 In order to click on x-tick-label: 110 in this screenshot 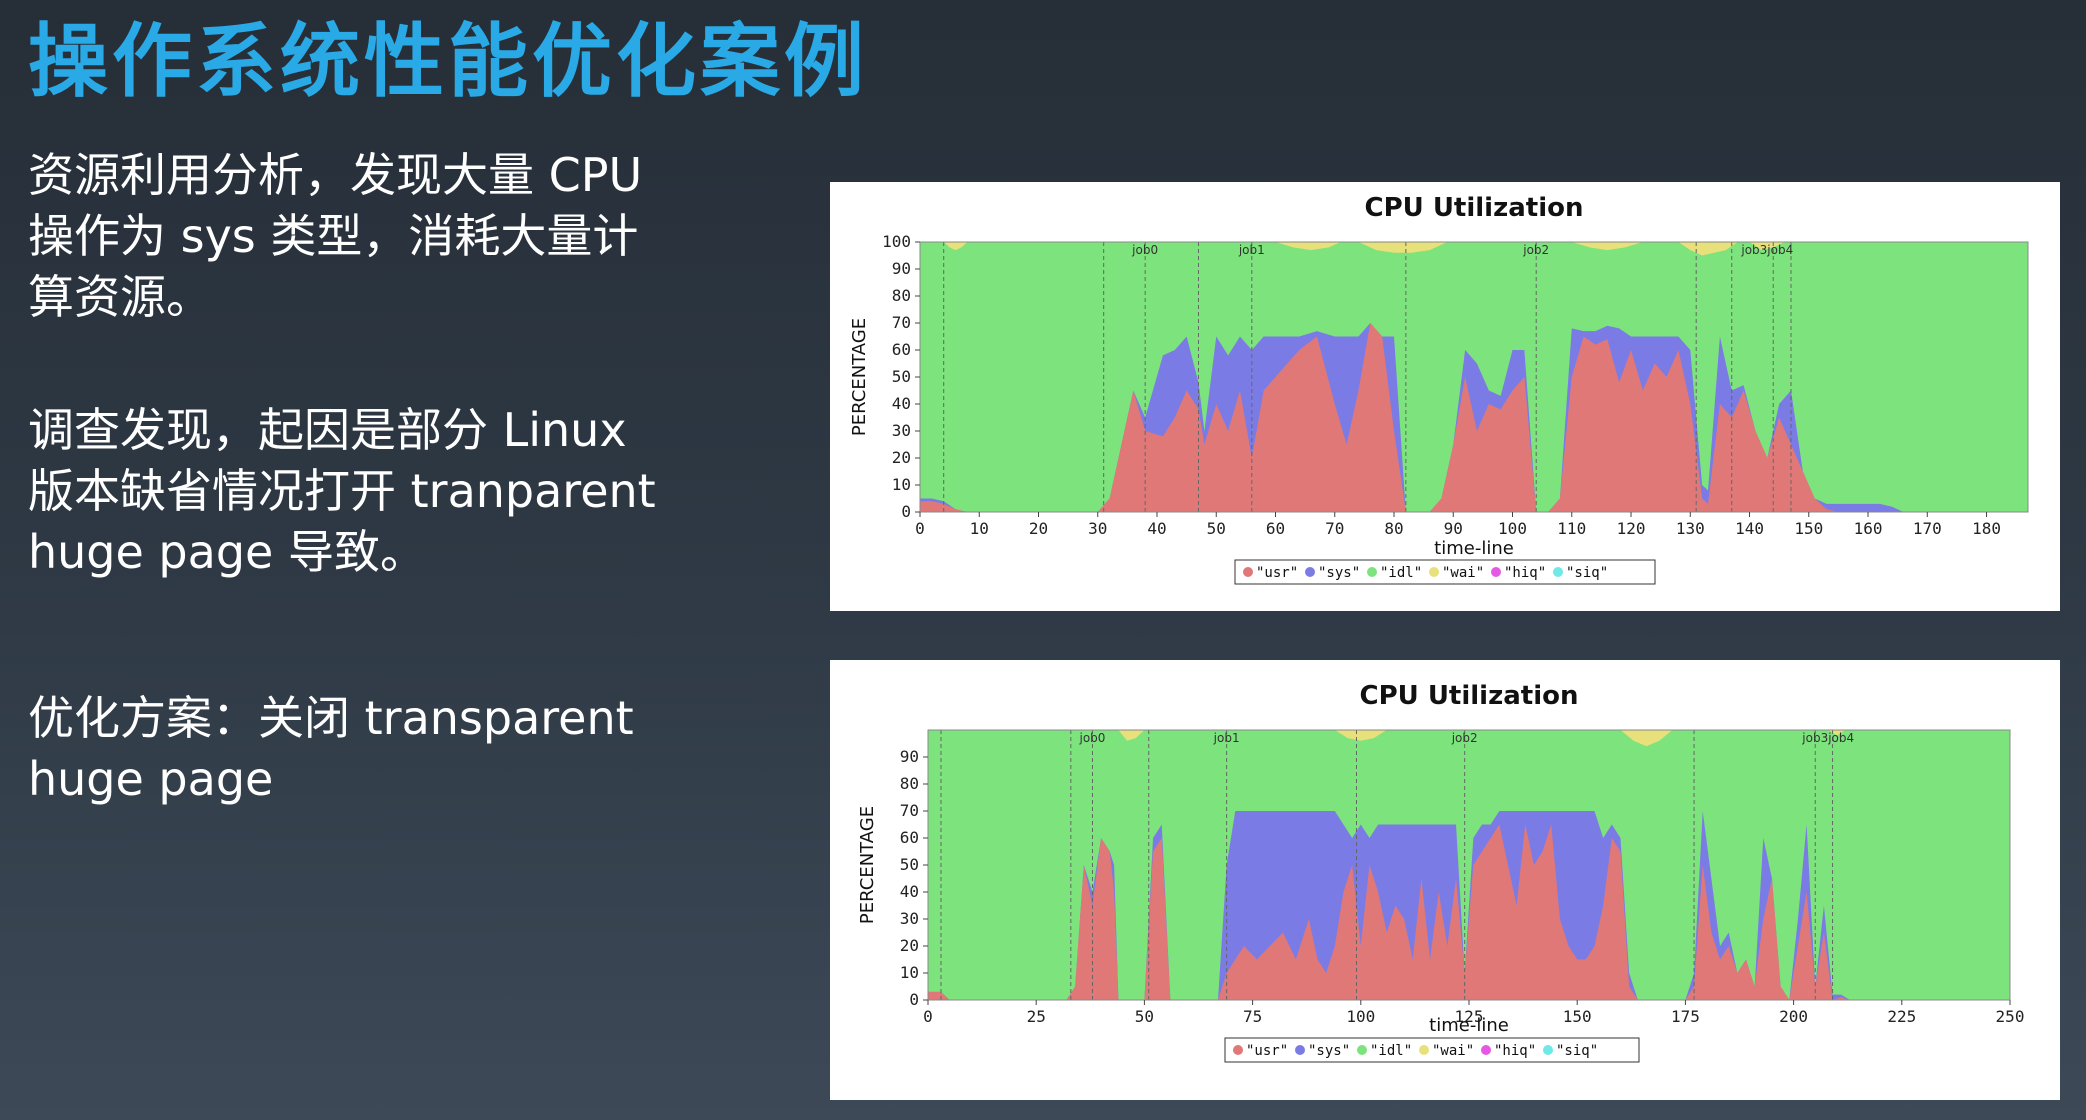, I will do `click(1571, 528)`.